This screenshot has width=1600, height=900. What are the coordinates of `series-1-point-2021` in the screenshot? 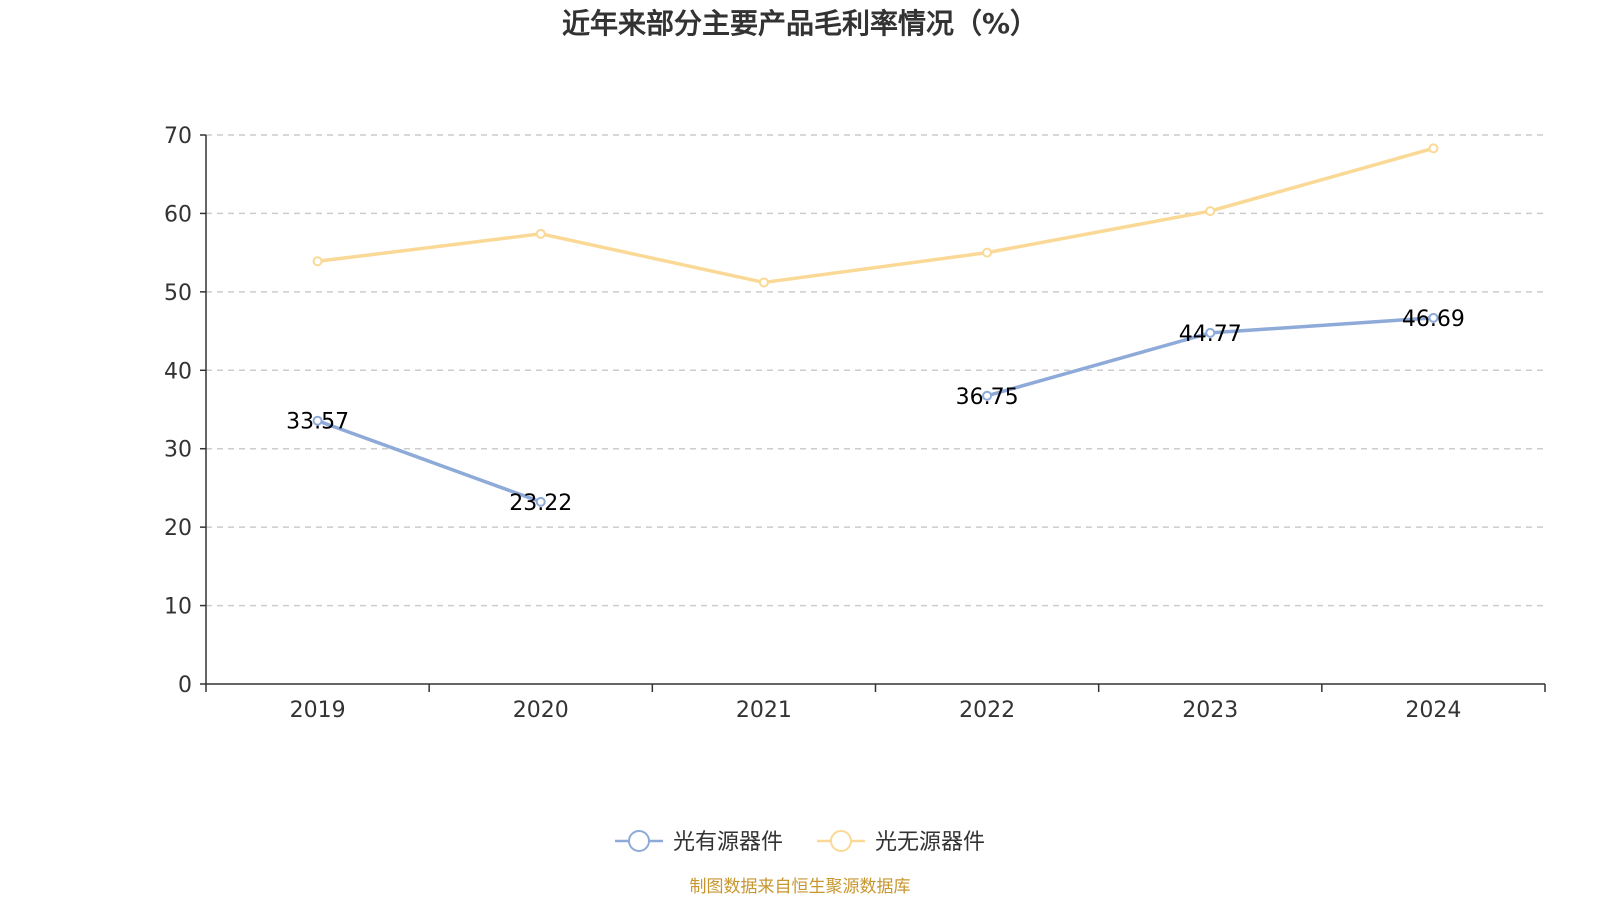 It's located at (763, 282).